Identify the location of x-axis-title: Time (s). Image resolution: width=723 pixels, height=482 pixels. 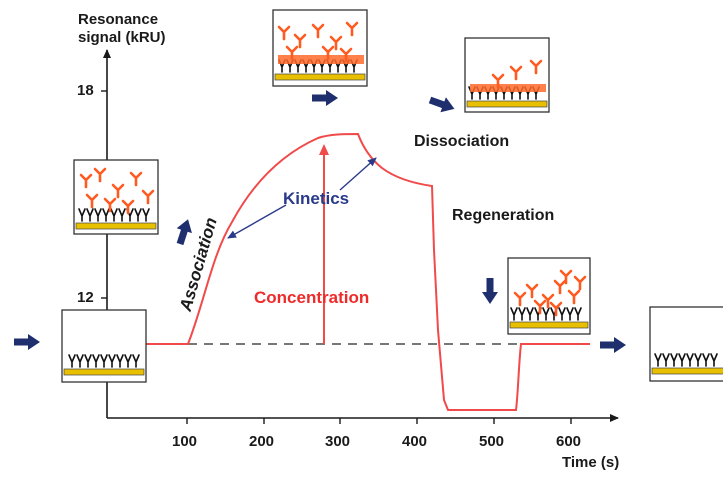
(591, 462).